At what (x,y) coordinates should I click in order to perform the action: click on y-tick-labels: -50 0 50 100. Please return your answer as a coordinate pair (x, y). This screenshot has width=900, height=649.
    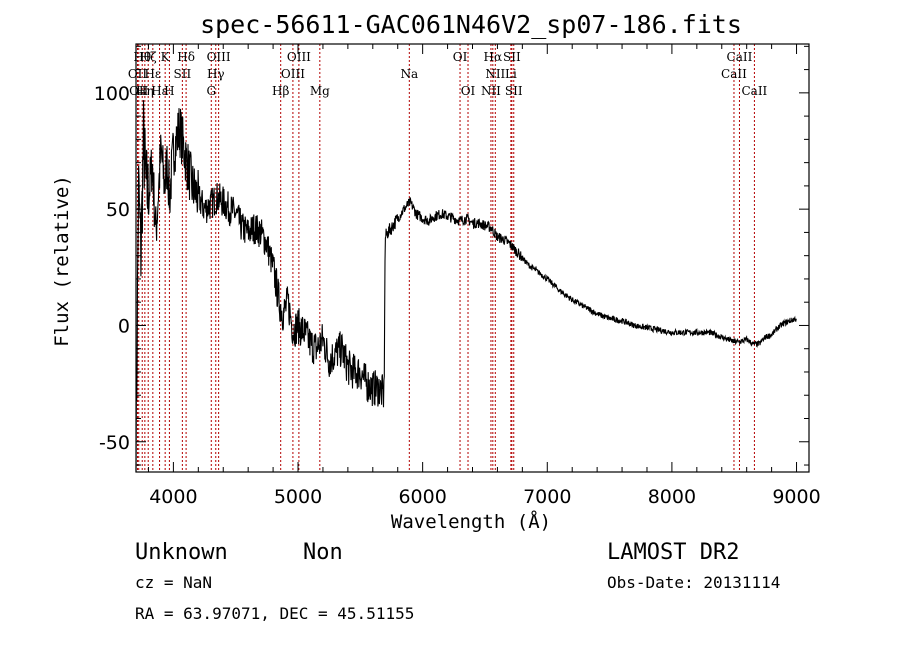
    Looking at the image, I should click on (112, 268).